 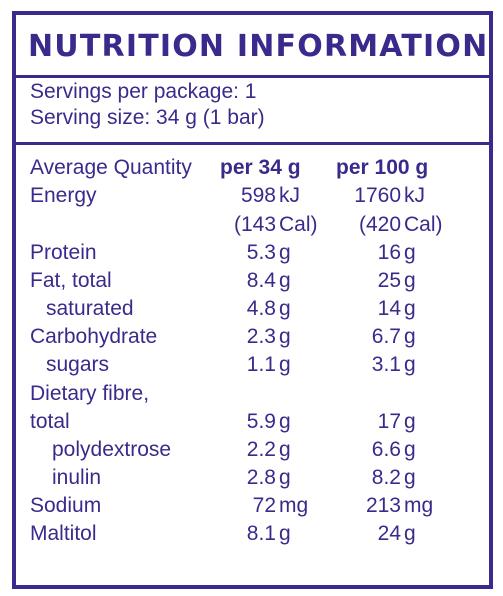 What do you see at coordinates (261, 336) in the screenshot?
I see `per-serving-value: 2.3` at bounding box center [261, 336].